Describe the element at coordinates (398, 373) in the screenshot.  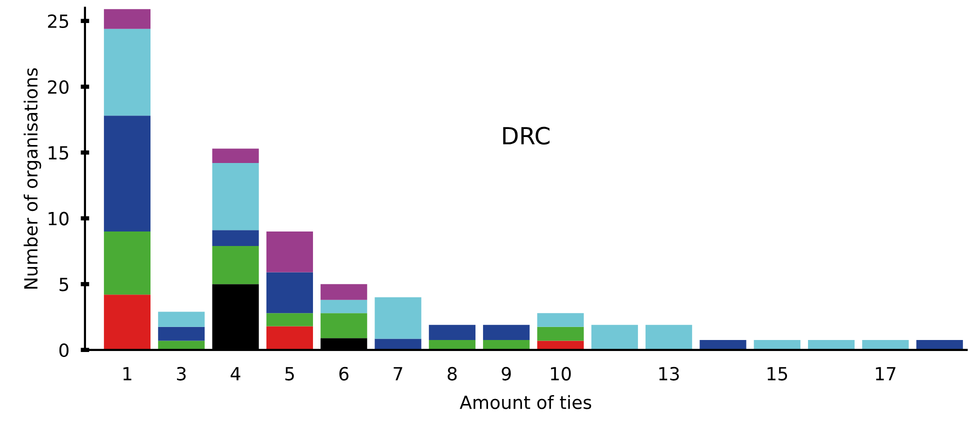
I see `x-tick-label: 7` at that location.